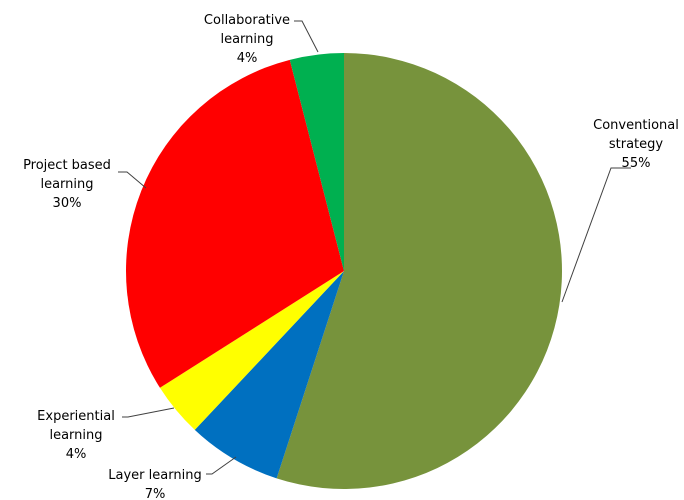 The image size is (684, 500). I want to click on leader-line-experiential-learning, so click(148, 412).